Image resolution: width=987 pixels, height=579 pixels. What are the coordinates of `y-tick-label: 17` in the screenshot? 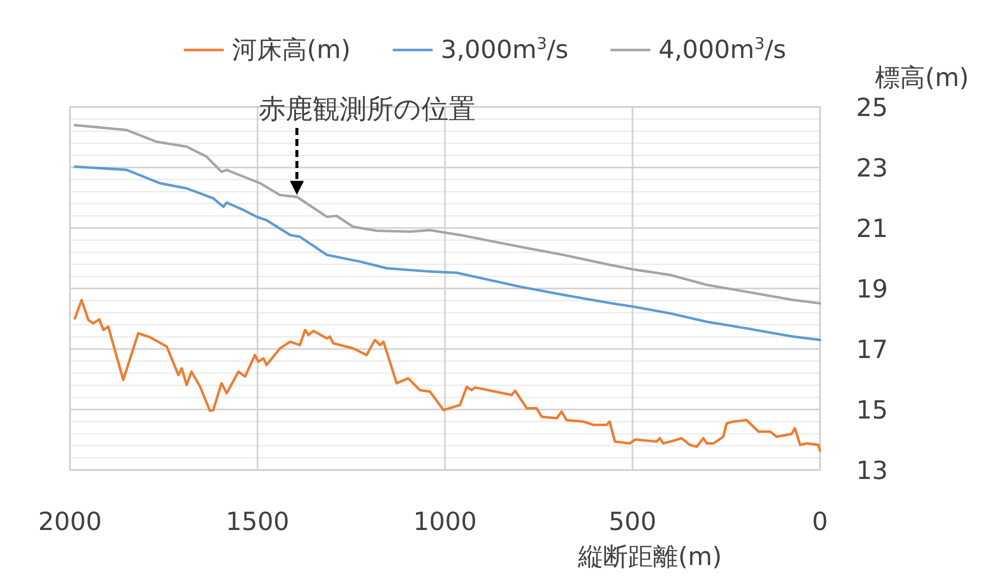 It's located at (872, 349).